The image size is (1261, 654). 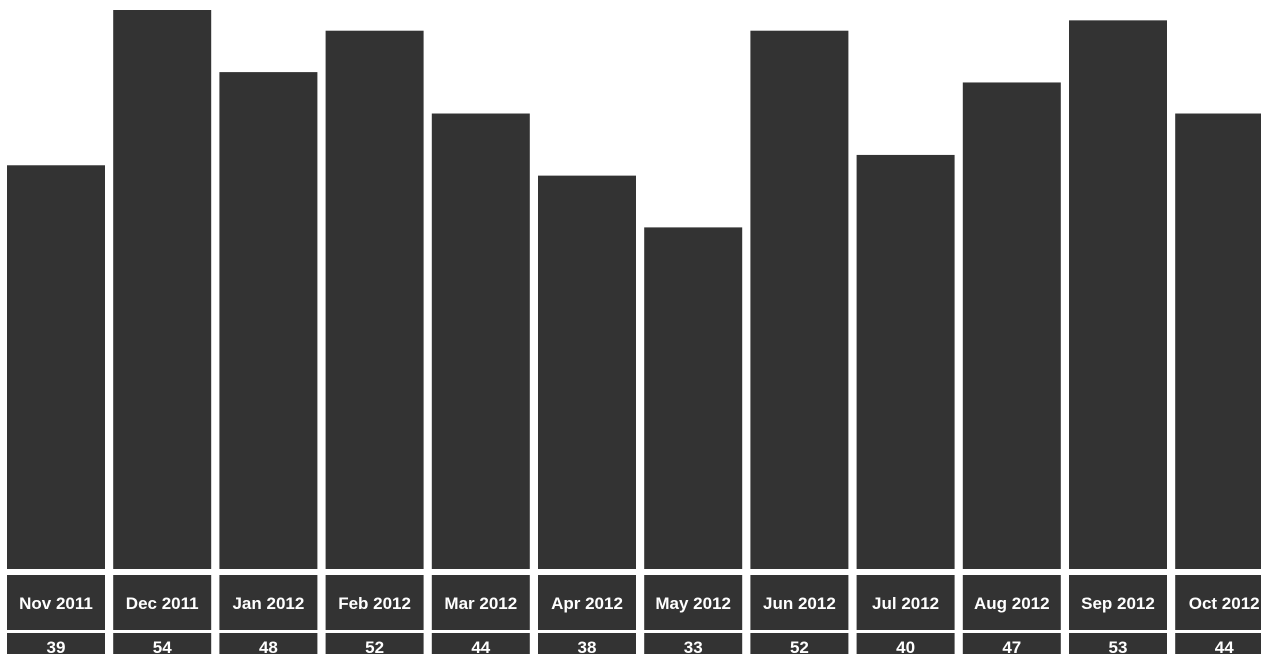 What do you see at coordinates (1011, 326) in the screenshot?
I see `bar-aug-2012` at bounding box center [1011, 326].